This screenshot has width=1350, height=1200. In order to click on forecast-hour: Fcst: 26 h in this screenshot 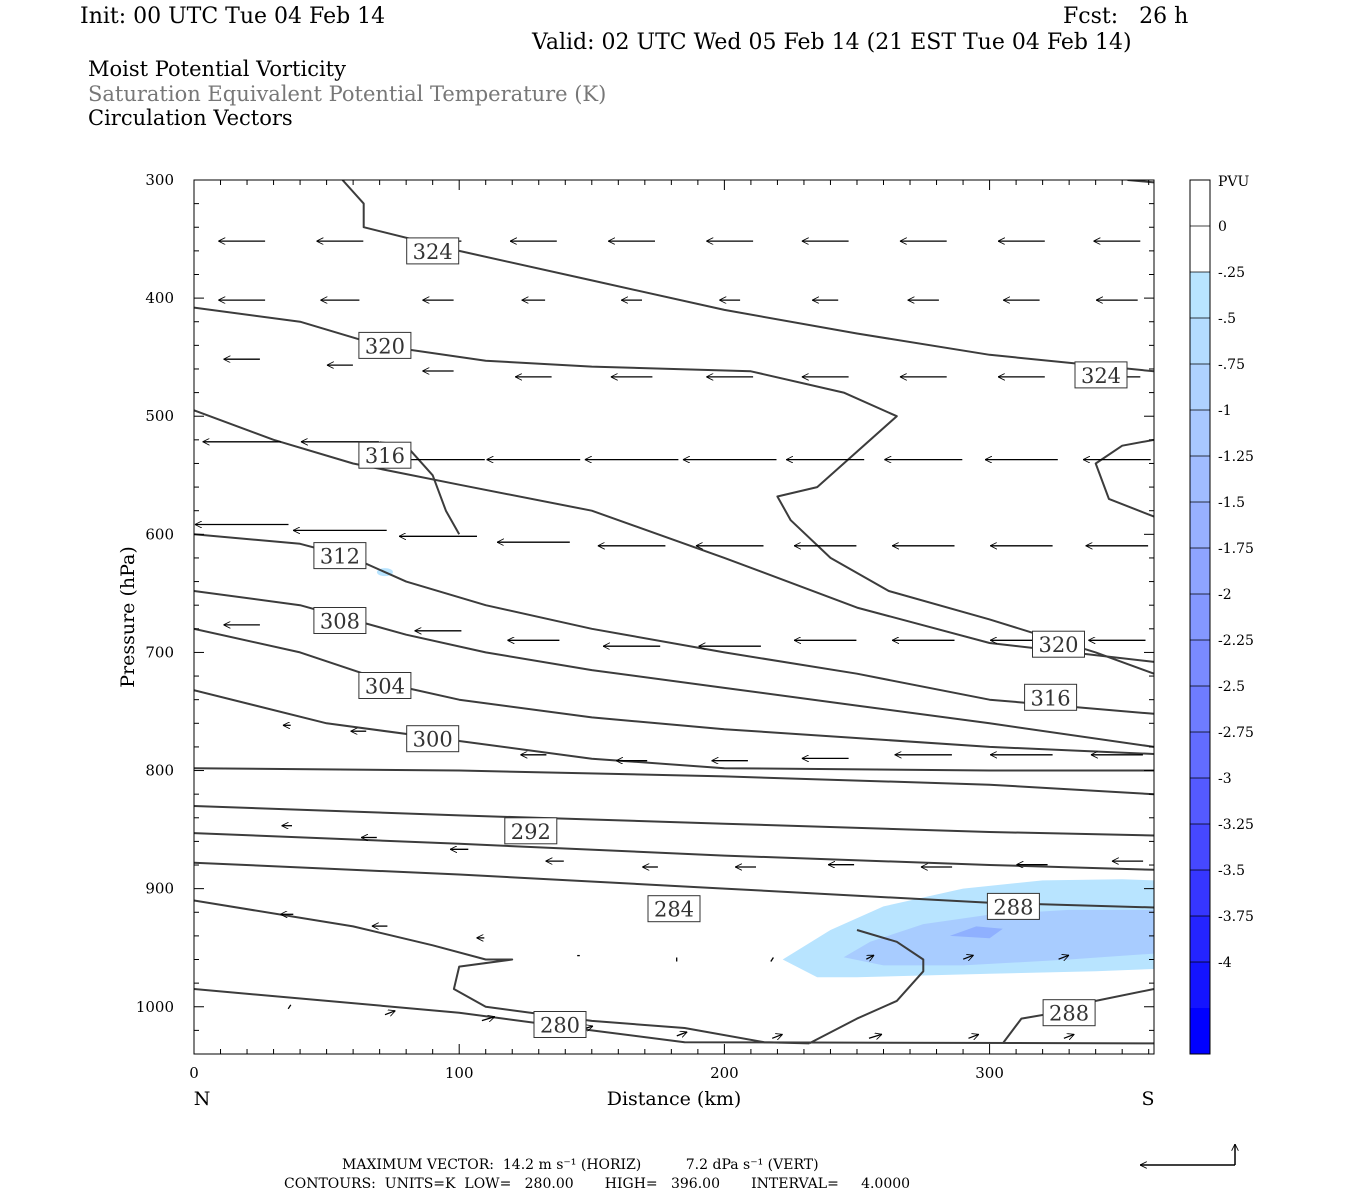, I will do `click(1126, 16)`.